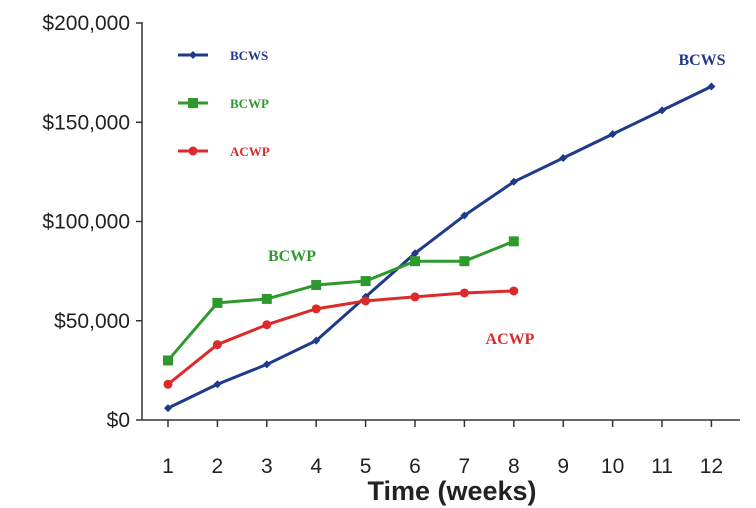 This screenshot has height=508, width=756. I want to click on x-ticks: 1 2 3 4 5 6 7 8 9 10 11 12, so click(442, 449).